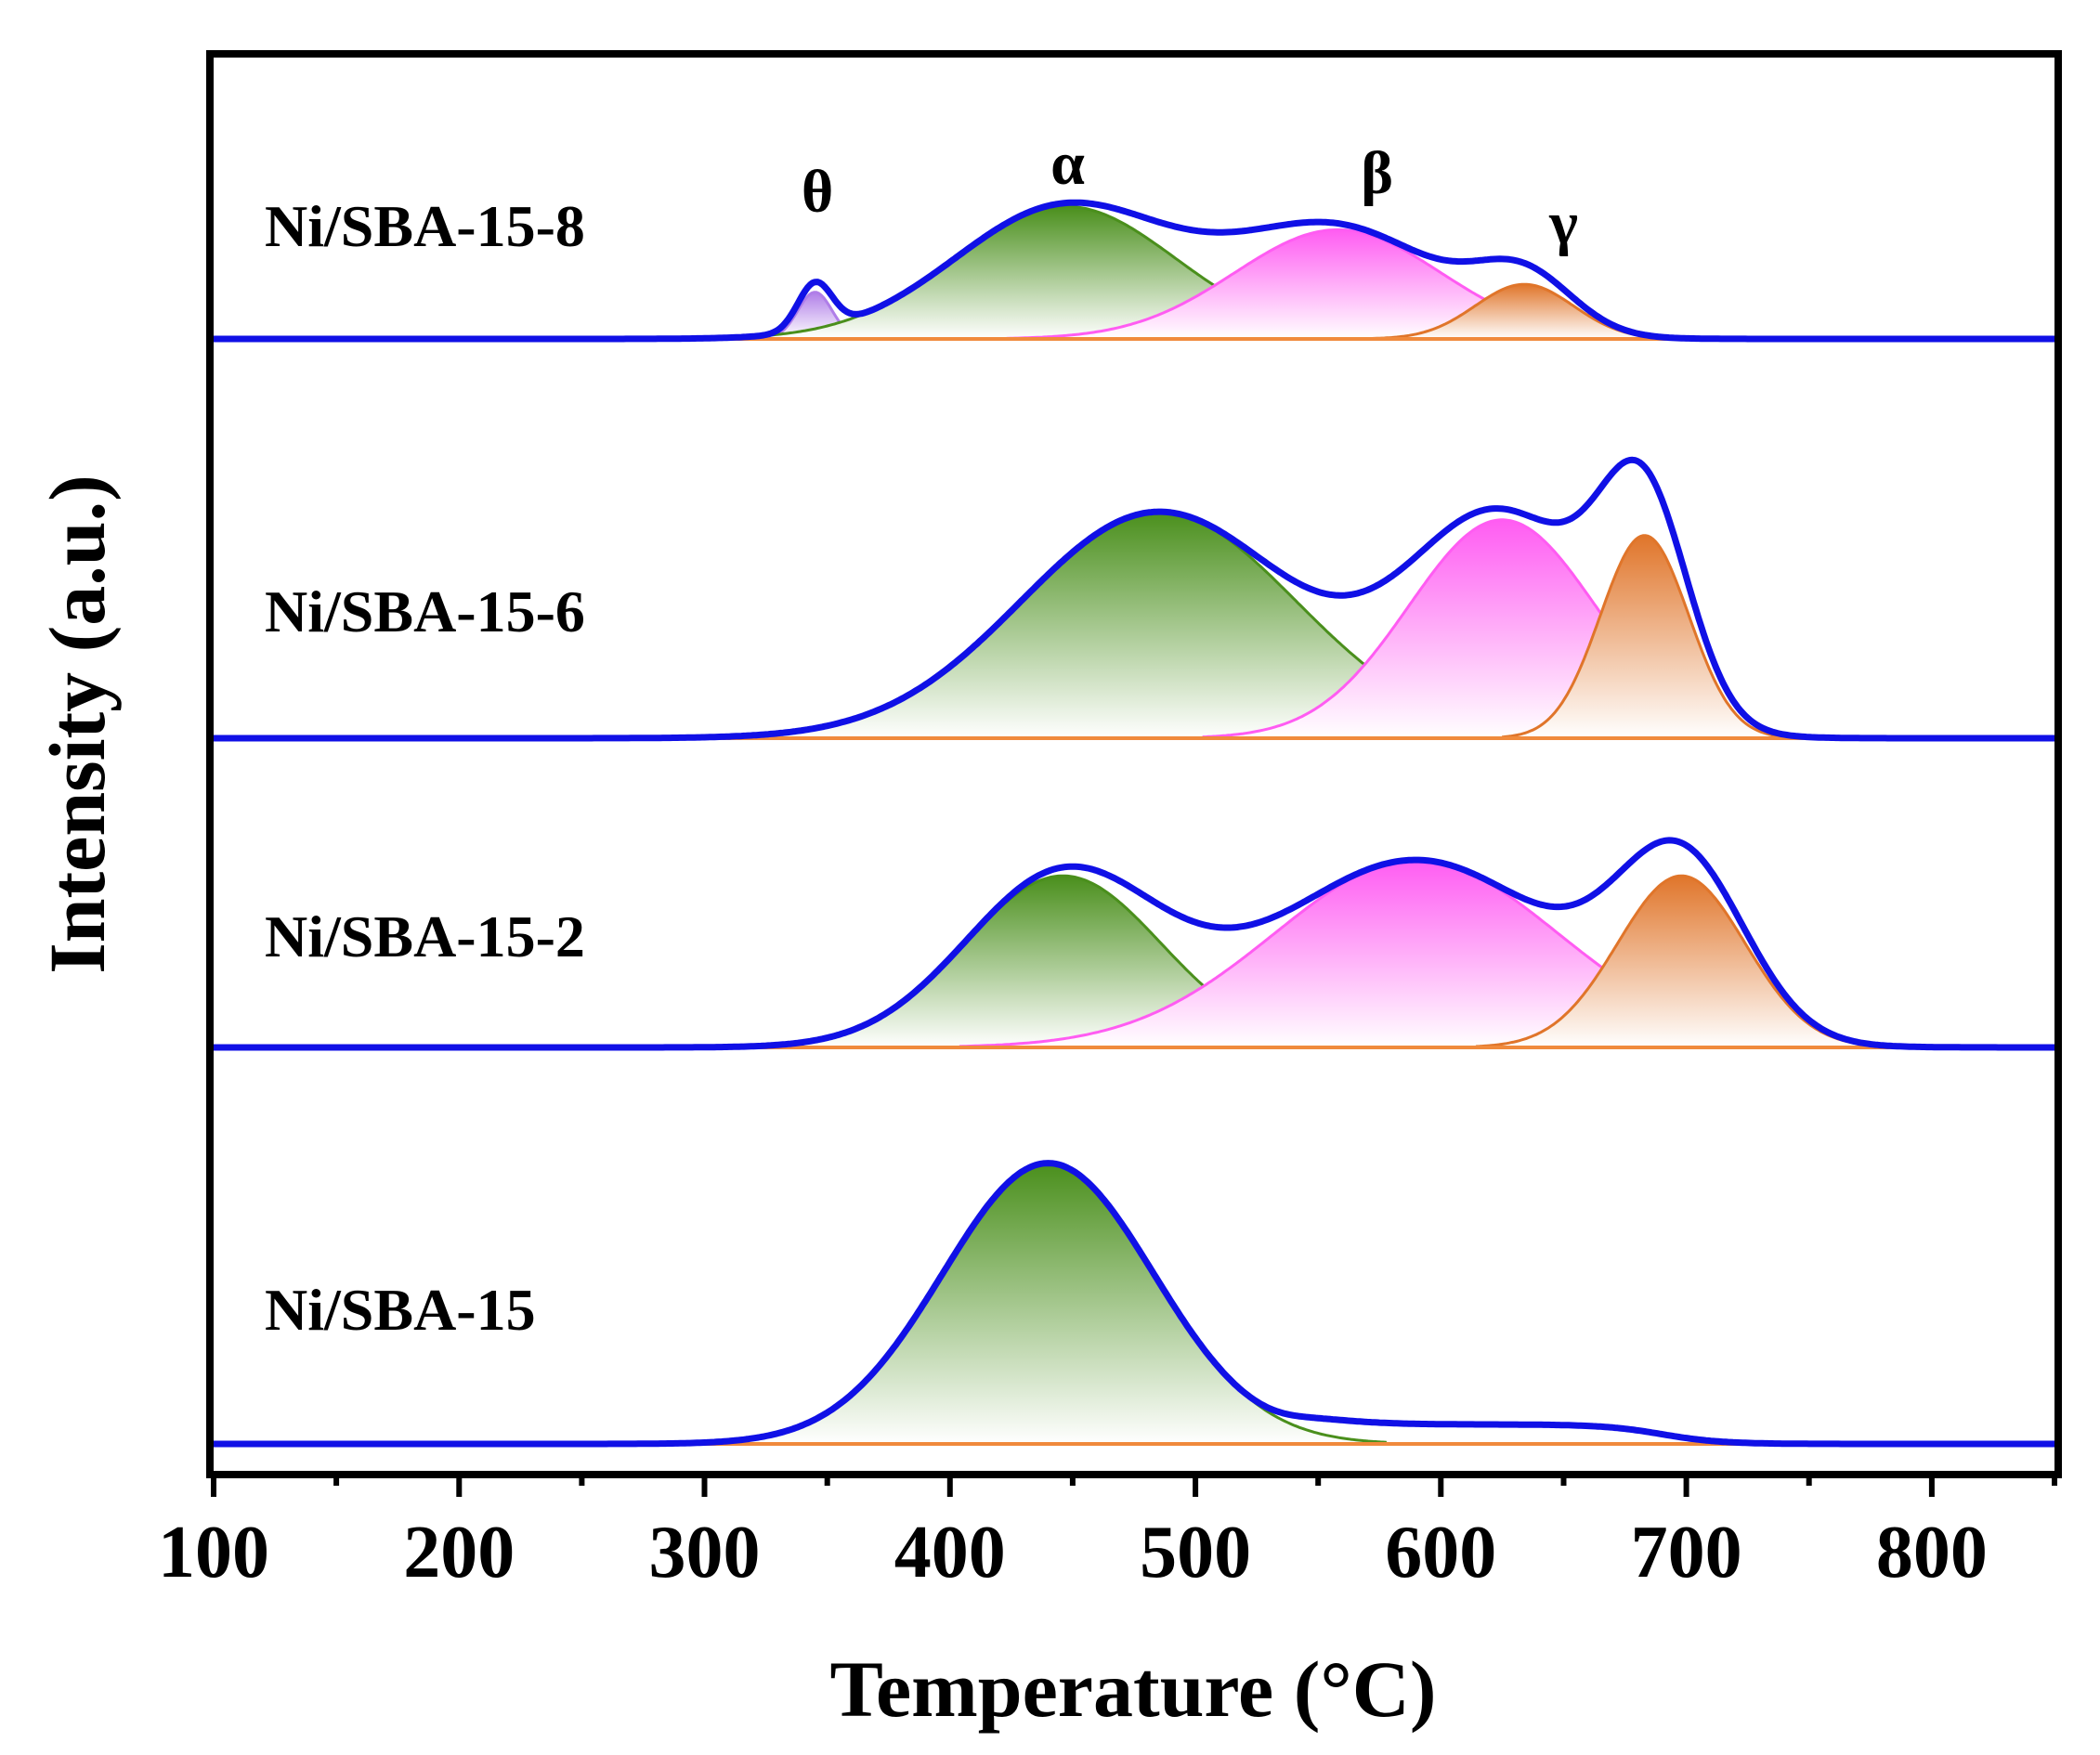 The width and height of the screenshot is (2100, 1755). I want to click on x-tick-label: 600, so click(1440, 1552).